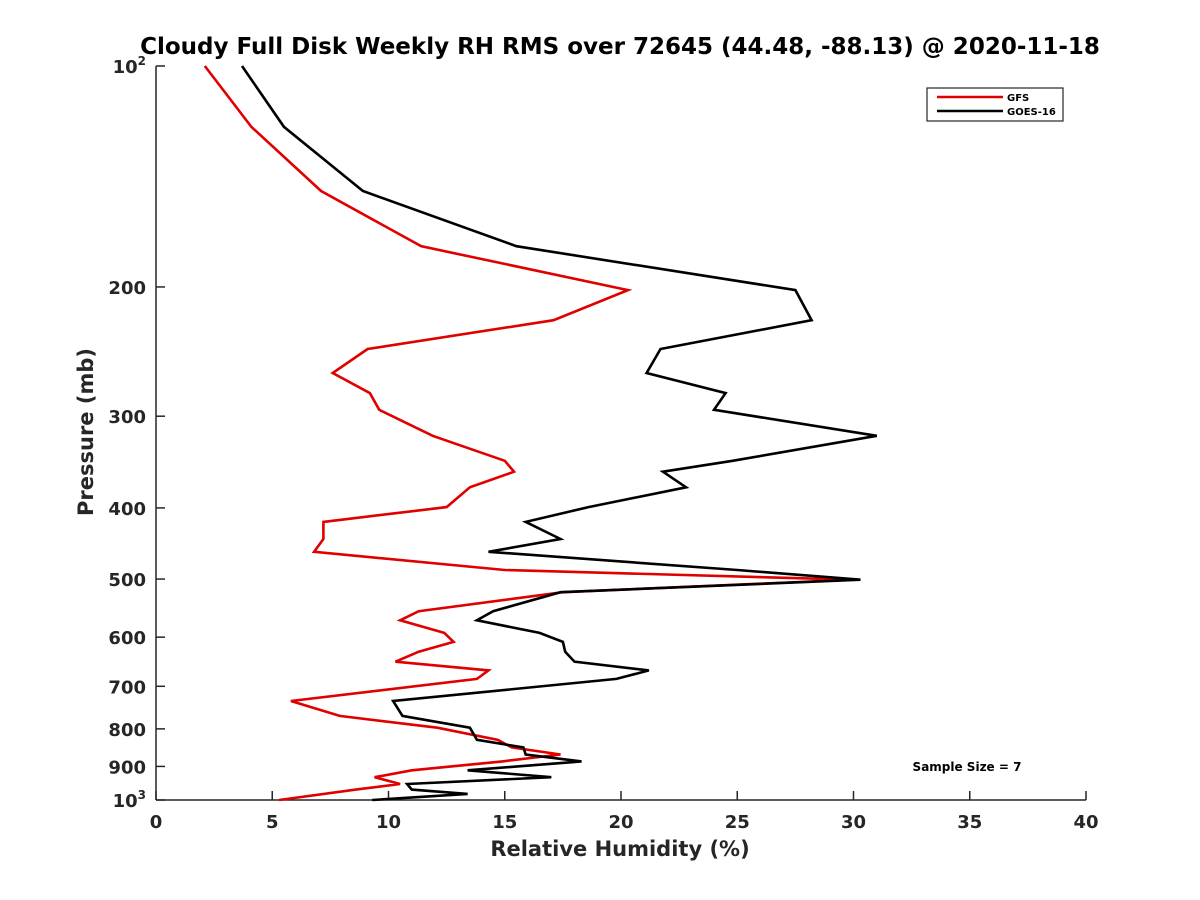 Image resolution: width=1200 pixels, height=900 pixels. Describe the element at coordinates (127, 767) in the screenshot. I see `y-tick-label: 900` at that location.